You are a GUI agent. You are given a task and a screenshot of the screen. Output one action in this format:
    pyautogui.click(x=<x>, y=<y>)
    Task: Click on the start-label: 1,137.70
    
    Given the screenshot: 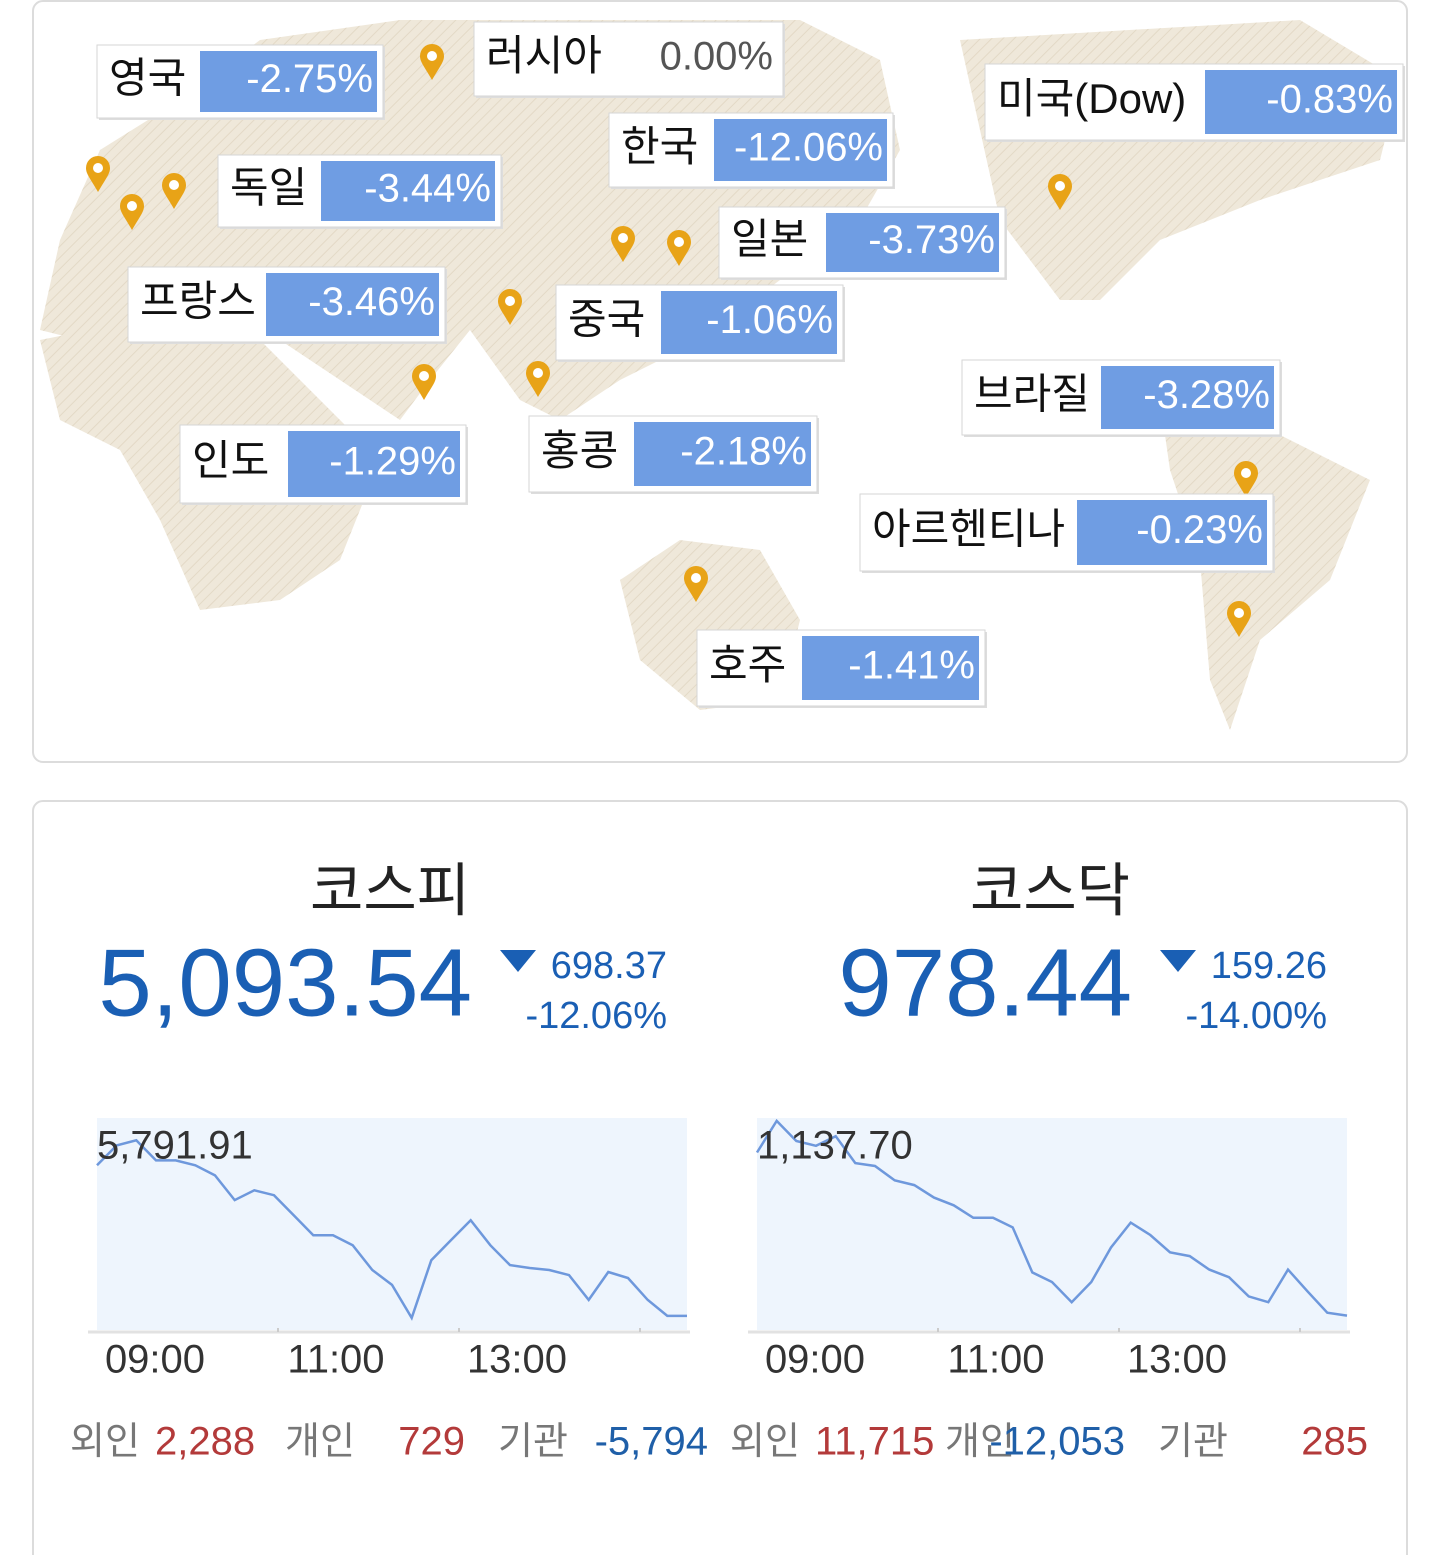 What is the action you would take?
    pyautogui.click(x=835, y=1146)
    